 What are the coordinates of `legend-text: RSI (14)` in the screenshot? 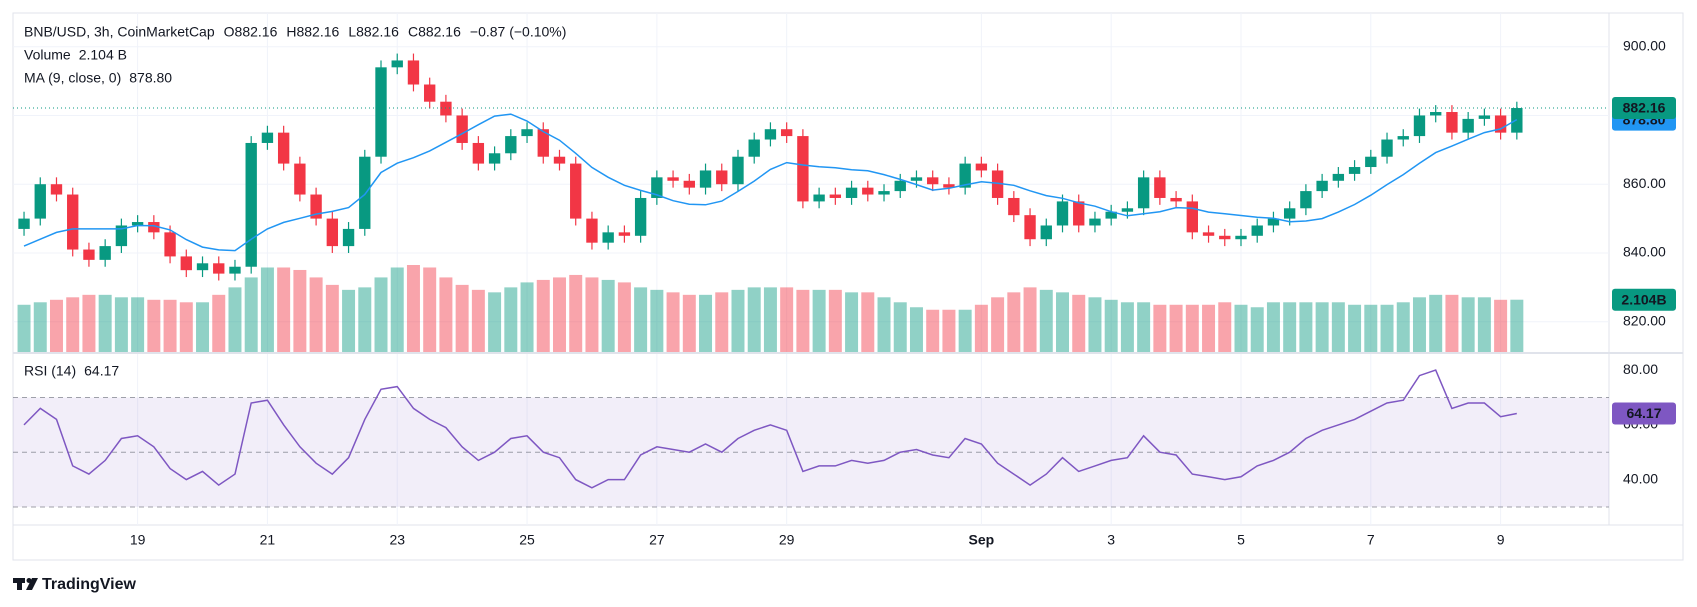 It's located at (50, 371).